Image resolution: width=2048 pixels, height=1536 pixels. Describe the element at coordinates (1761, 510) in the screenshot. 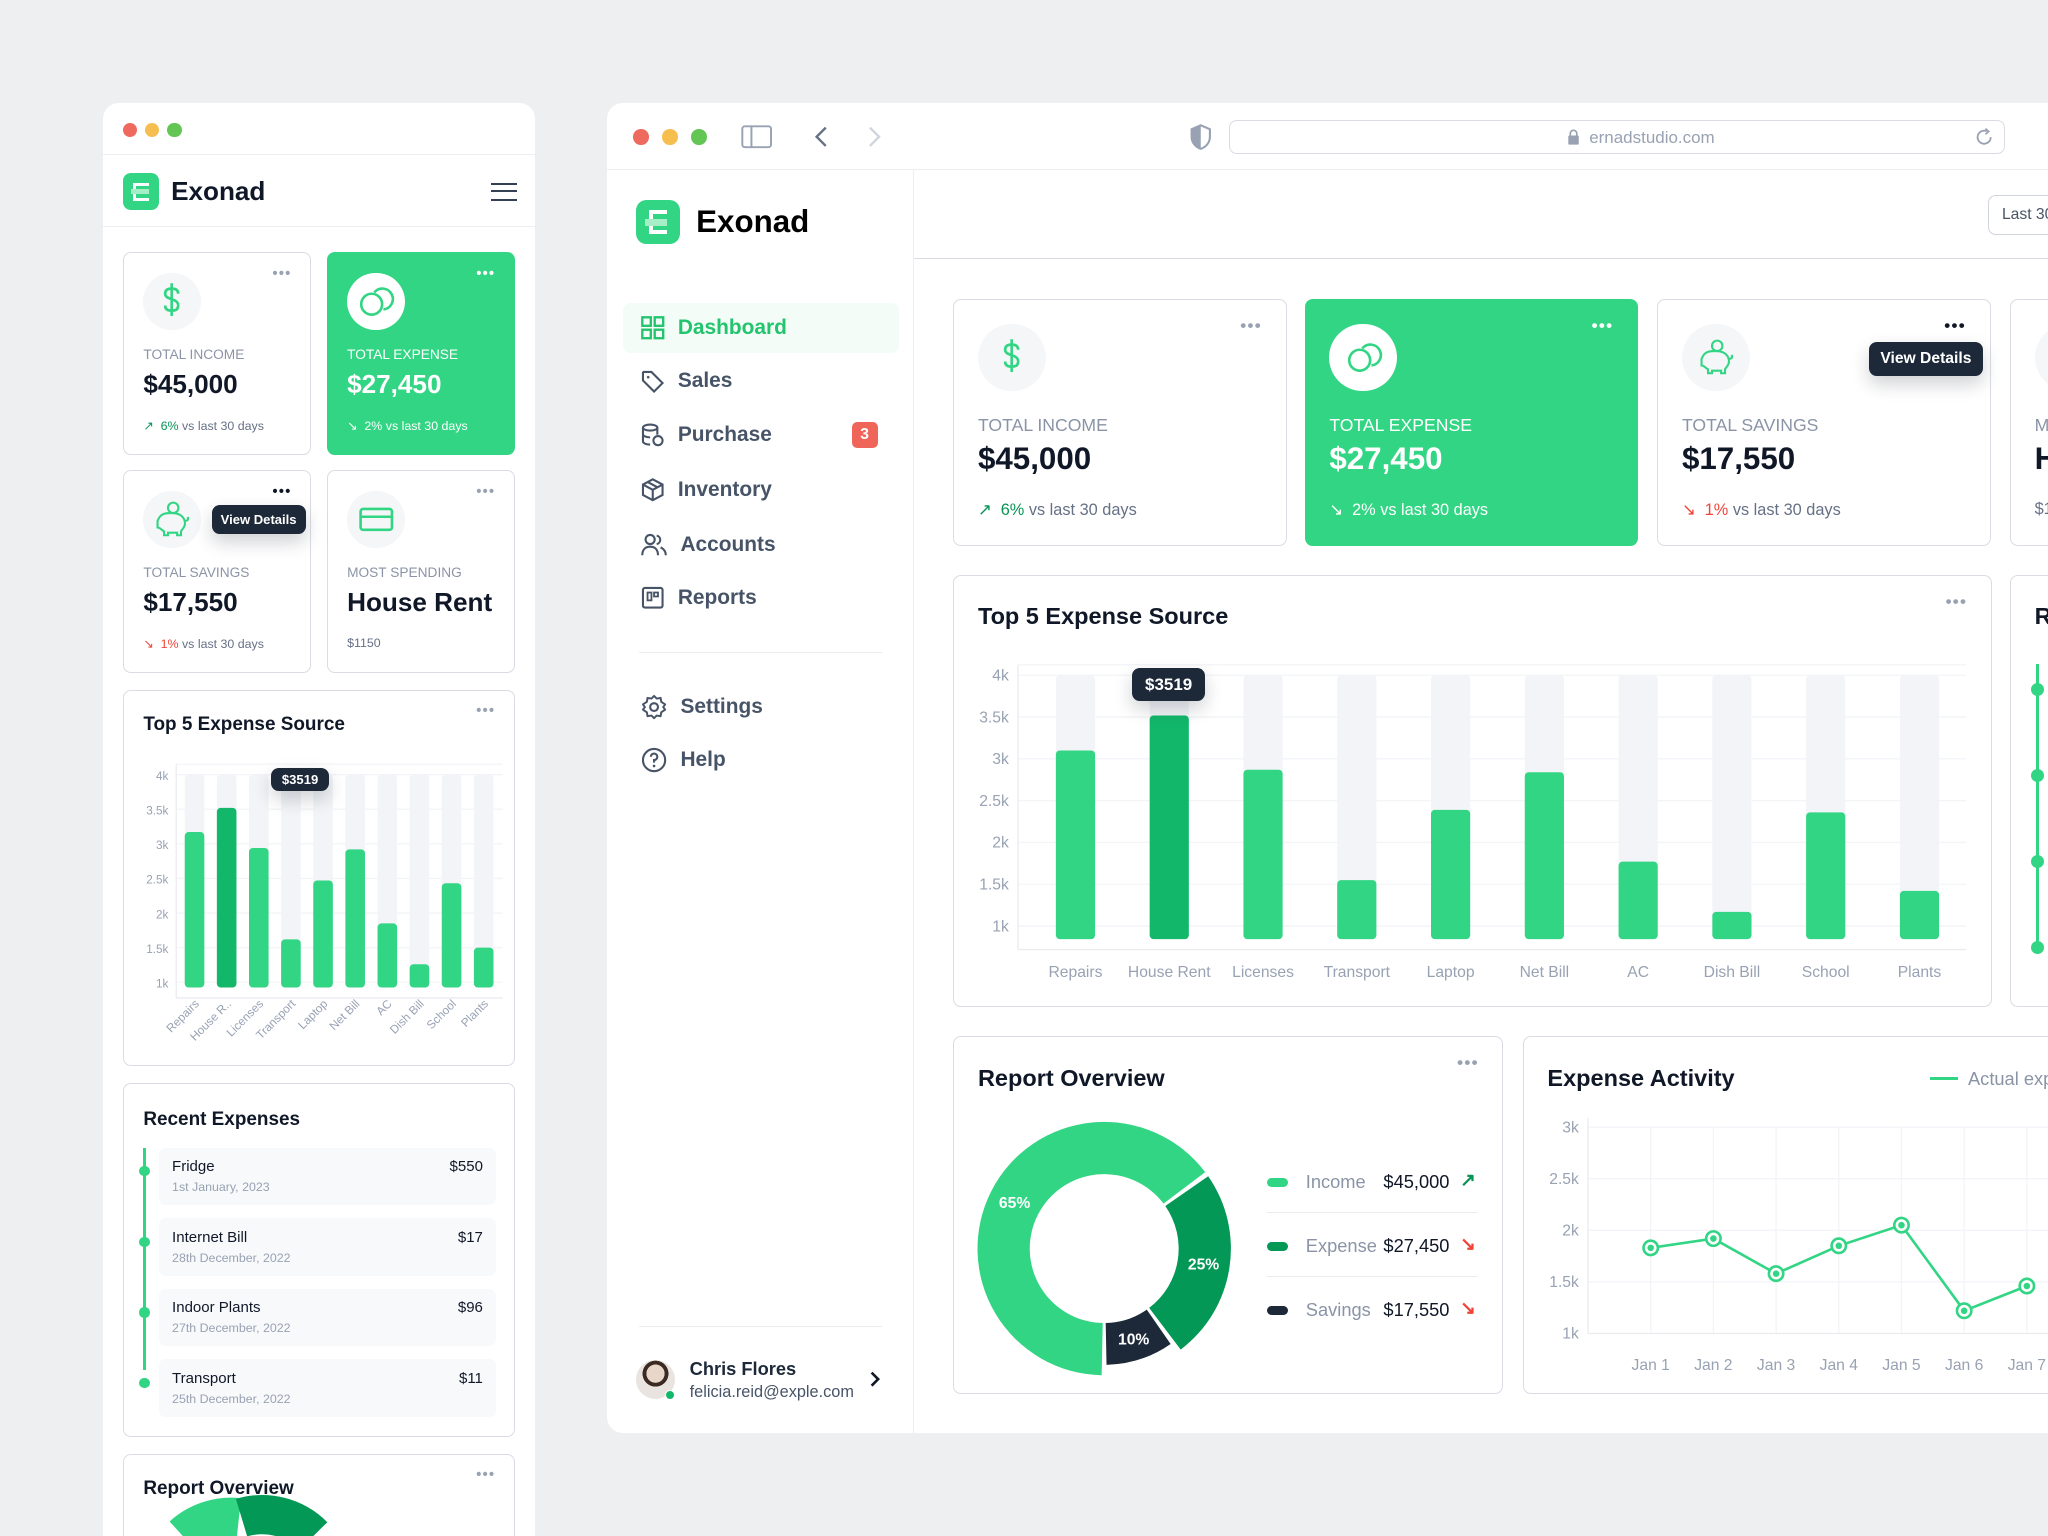

I see `stat-delta: ↘ 1% vs last 30 days` at that location.